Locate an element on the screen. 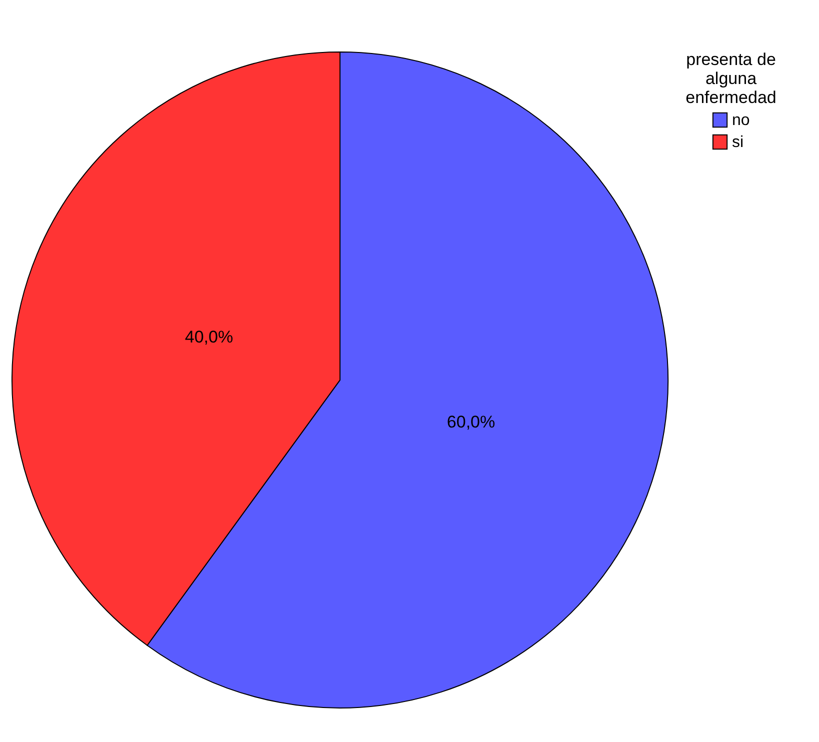  legend-label: no is located at coordinates (741, 120).